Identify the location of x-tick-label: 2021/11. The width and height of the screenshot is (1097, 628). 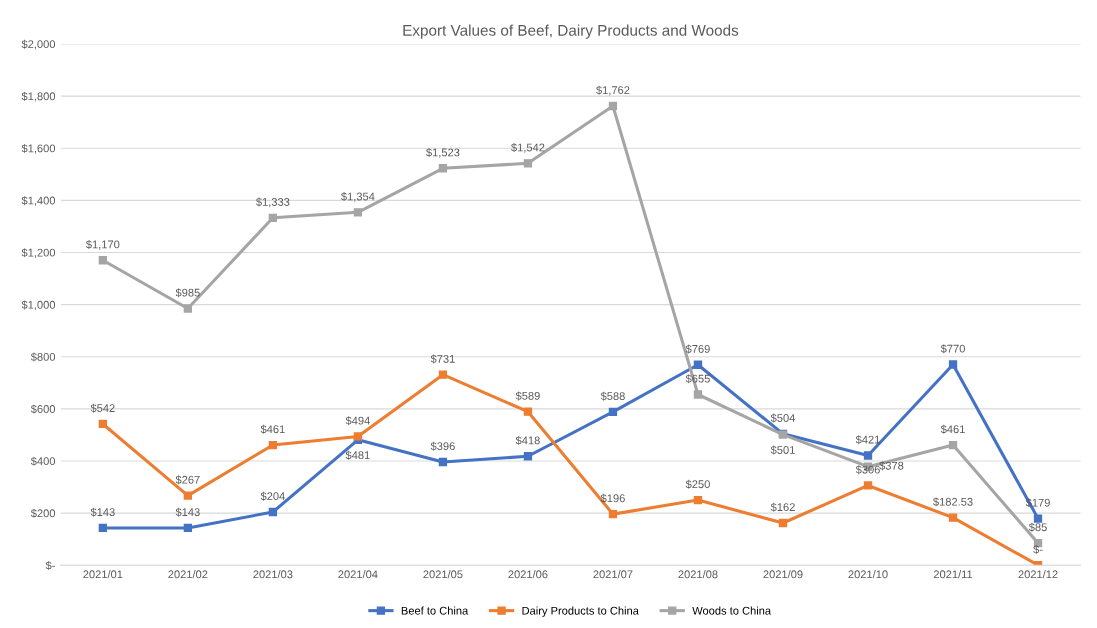
(953, 574).